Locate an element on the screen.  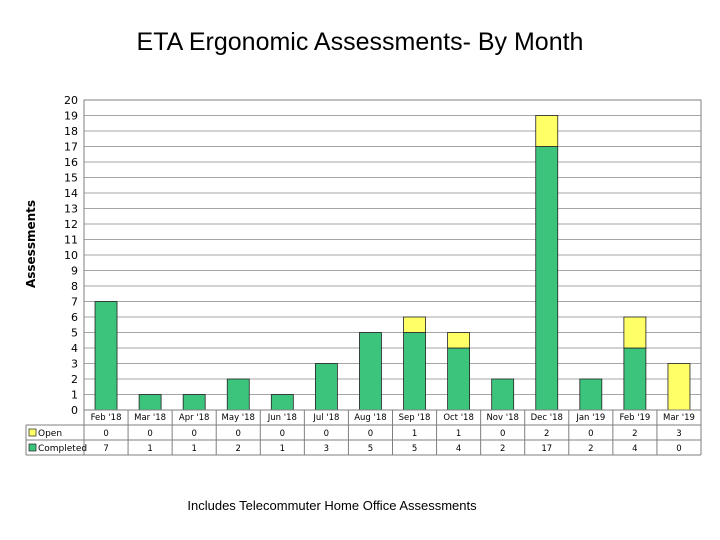
data-label-completed: 7 is located at coordinates (105, 449).